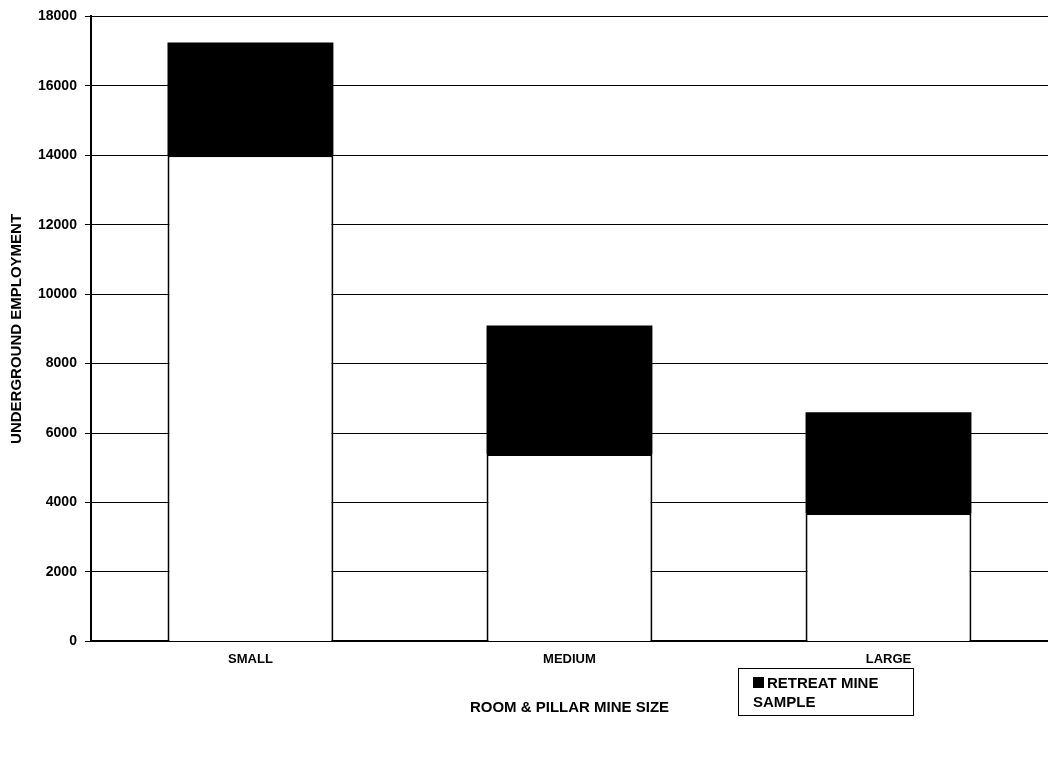 The image size is (1048, 761). What do you see at coordinates (57, 154) in the screenshot?
I see `y-tick-label: 14000` at bounding box center [57, 154].